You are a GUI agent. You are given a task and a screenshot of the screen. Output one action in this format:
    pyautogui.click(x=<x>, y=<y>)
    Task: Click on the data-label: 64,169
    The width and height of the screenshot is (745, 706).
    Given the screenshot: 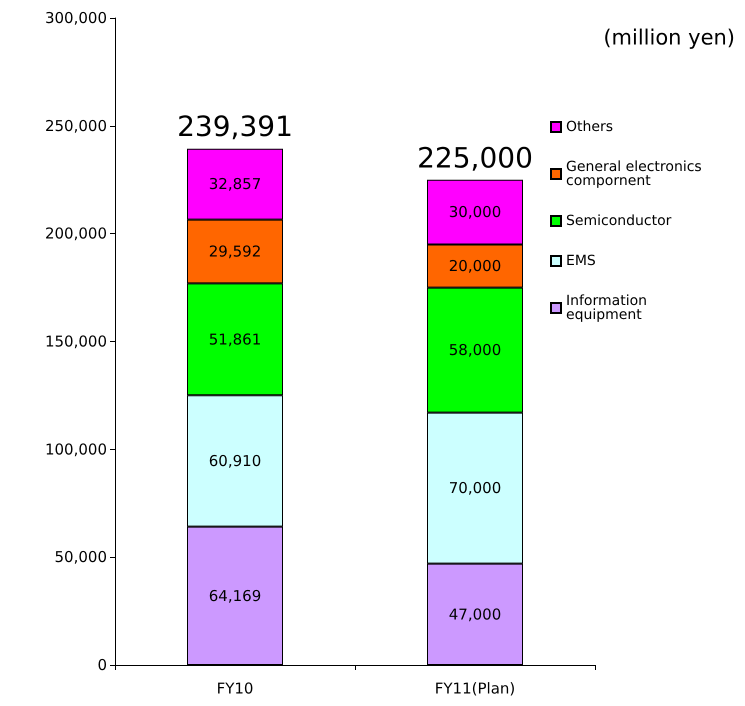 What is the action you would take?
    pyautogui.click(x=235, y=595)
    